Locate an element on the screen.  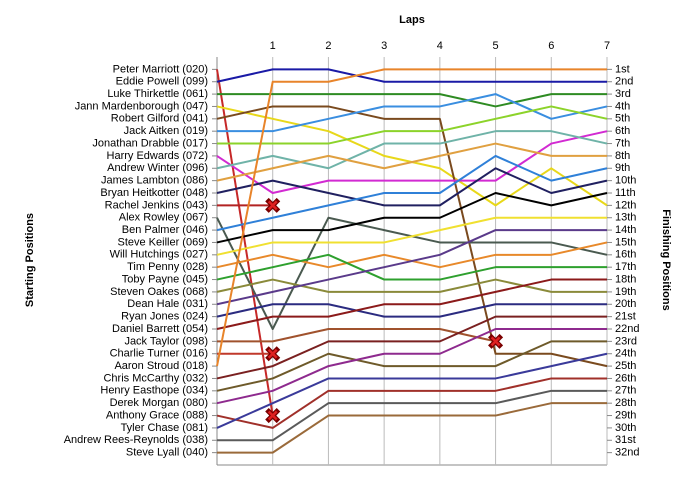
start-label: Tim Penny (028) is located at coordinates (167, 267).